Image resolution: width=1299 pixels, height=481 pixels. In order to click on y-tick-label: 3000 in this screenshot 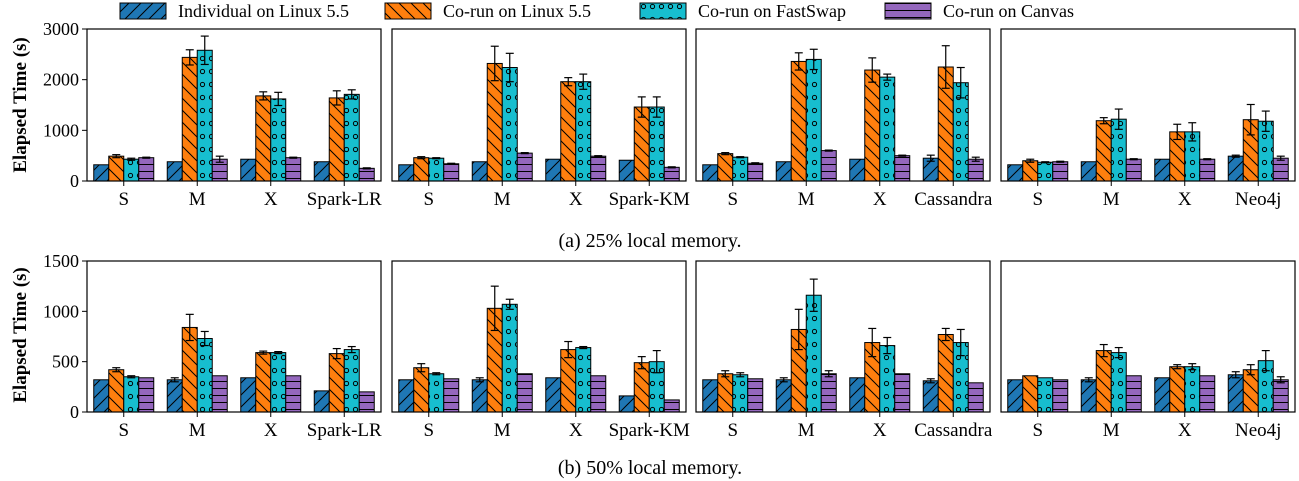, I will do `click(61, 29)`.